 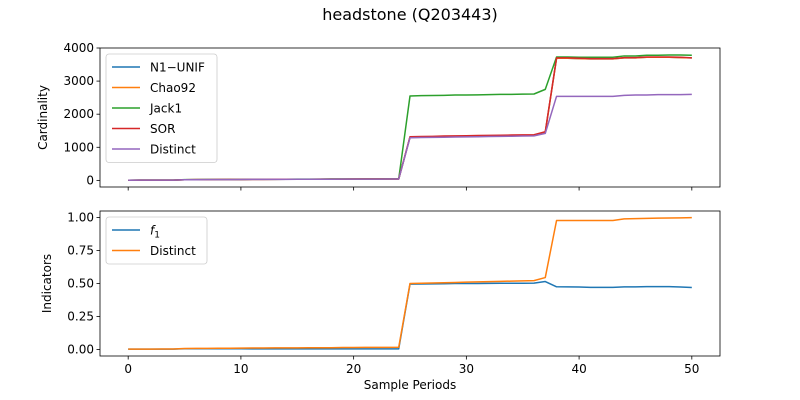 I want to click on legend: f1 Distinct, so click(x=156, y=240).